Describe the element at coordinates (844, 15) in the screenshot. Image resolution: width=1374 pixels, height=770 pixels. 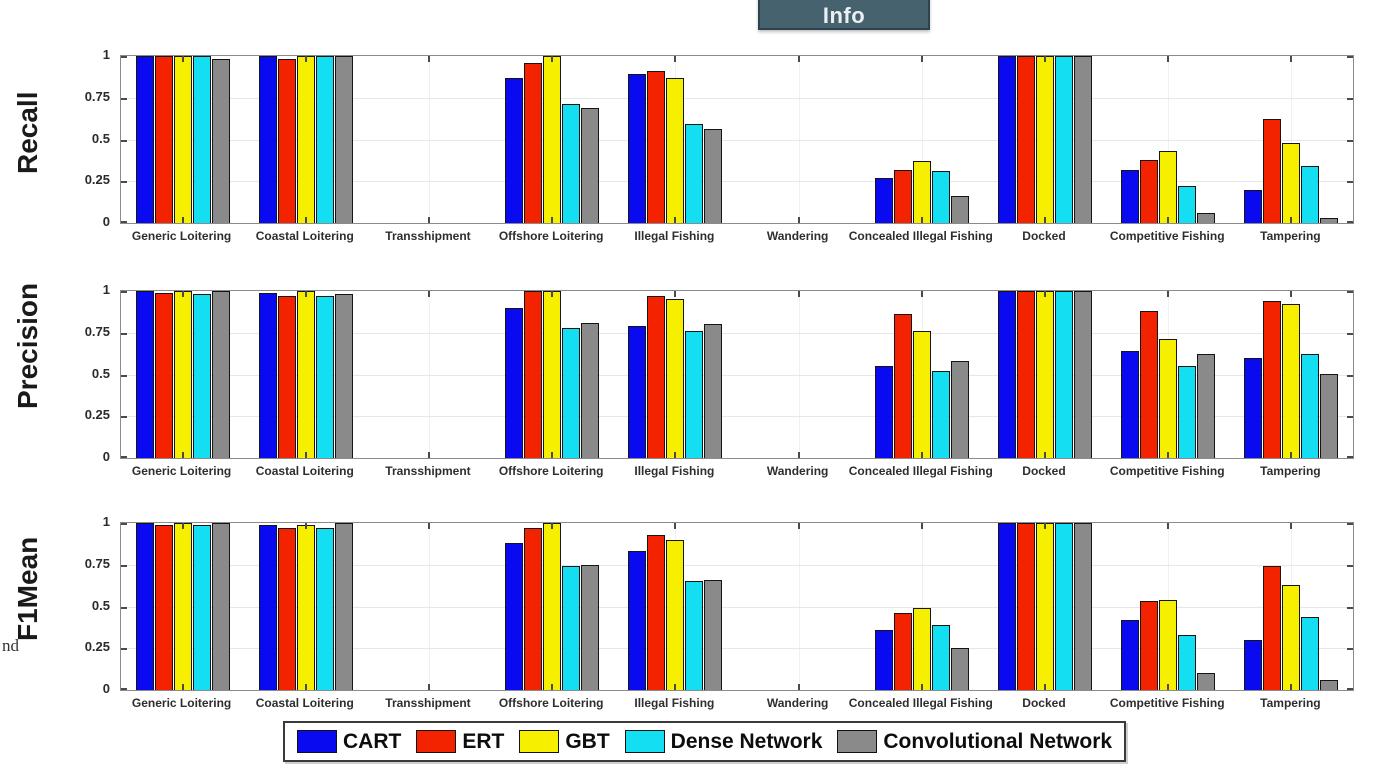
I see `info-button: Info` at that location.